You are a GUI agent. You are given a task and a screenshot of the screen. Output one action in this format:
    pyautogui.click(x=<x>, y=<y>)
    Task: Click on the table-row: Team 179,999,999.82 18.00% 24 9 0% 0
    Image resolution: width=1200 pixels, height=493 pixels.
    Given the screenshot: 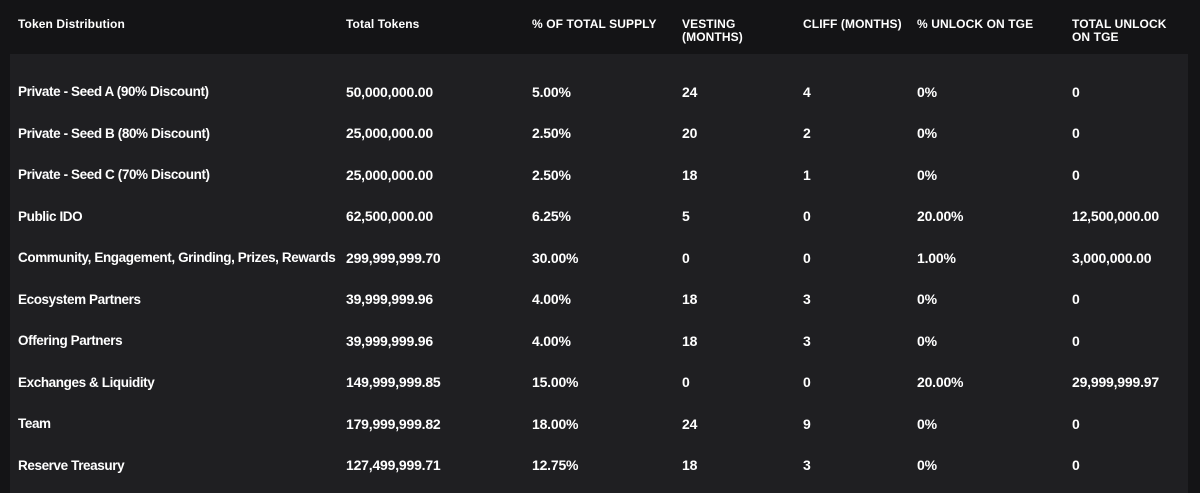 What is the action you would take?
    pyautogui.click(x=599, y=424)
    